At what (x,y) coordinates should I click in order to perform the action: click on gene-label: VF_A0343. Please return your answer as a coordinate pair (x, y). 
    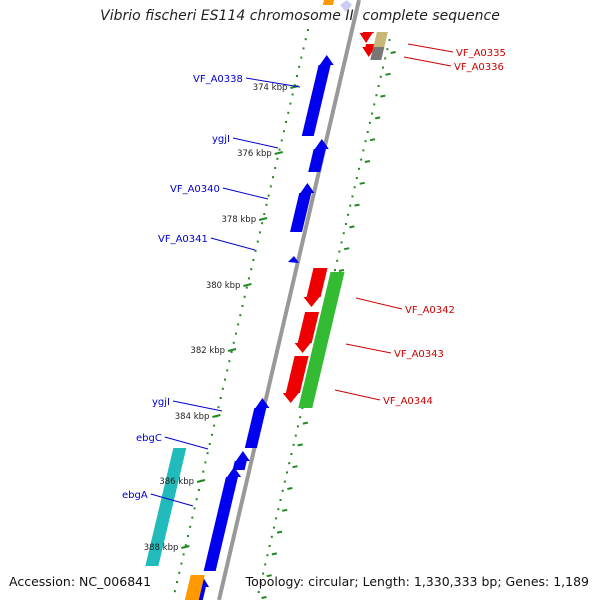
    Looking at the image, I should click on (419, 354).